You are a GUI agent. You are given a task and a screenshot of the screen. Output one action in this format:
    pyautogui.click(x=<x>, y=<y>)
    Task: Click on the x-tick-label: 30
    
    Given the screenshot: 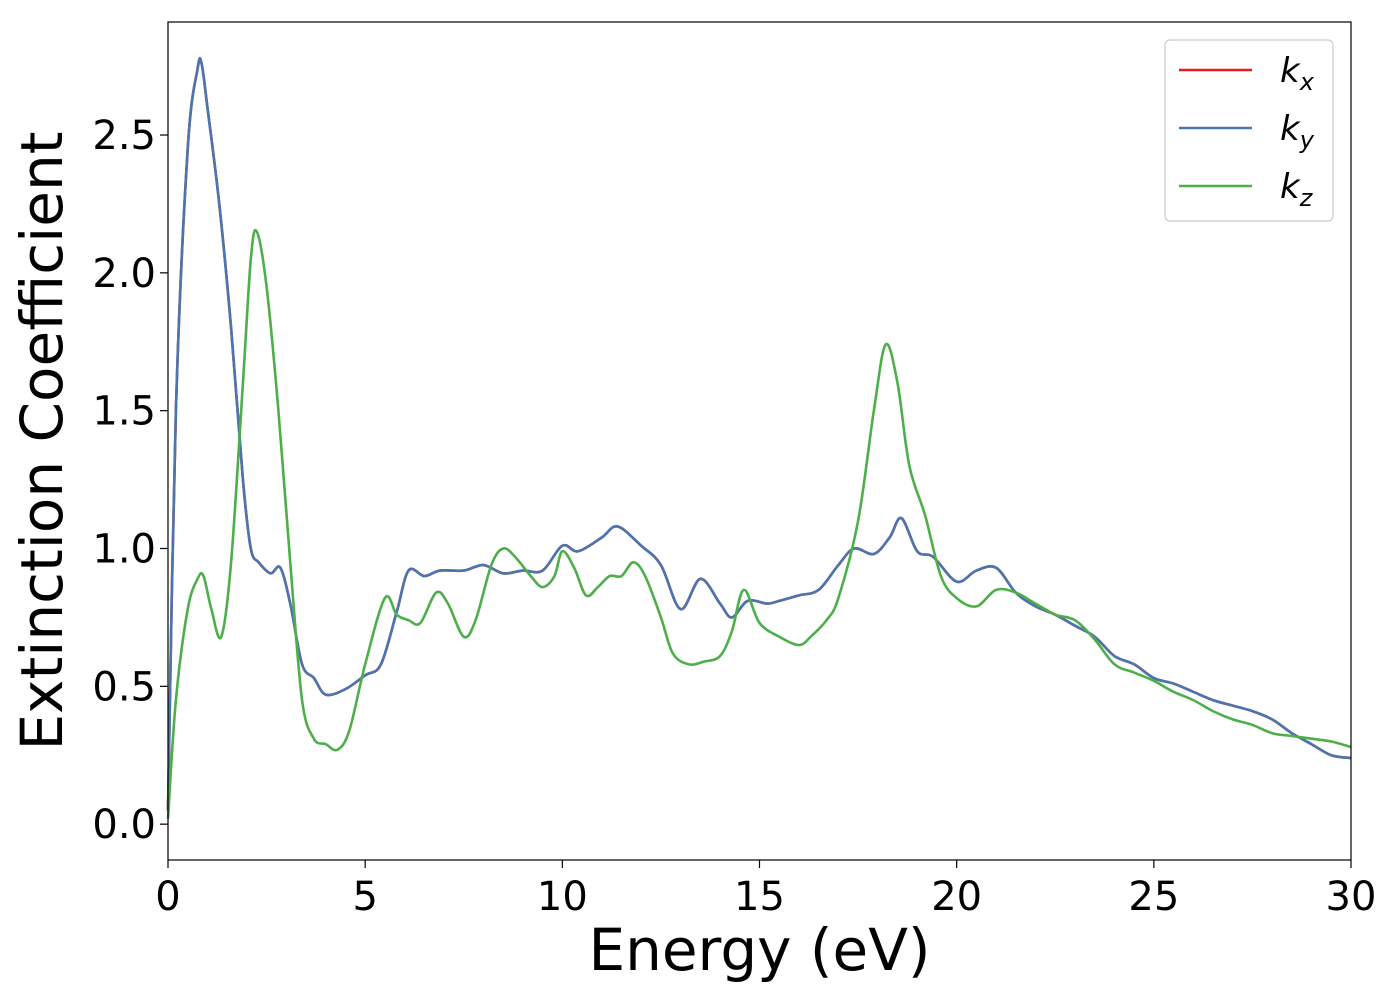 What is the action you would take?
    pyautogui.click(x=1351, y=897)
    